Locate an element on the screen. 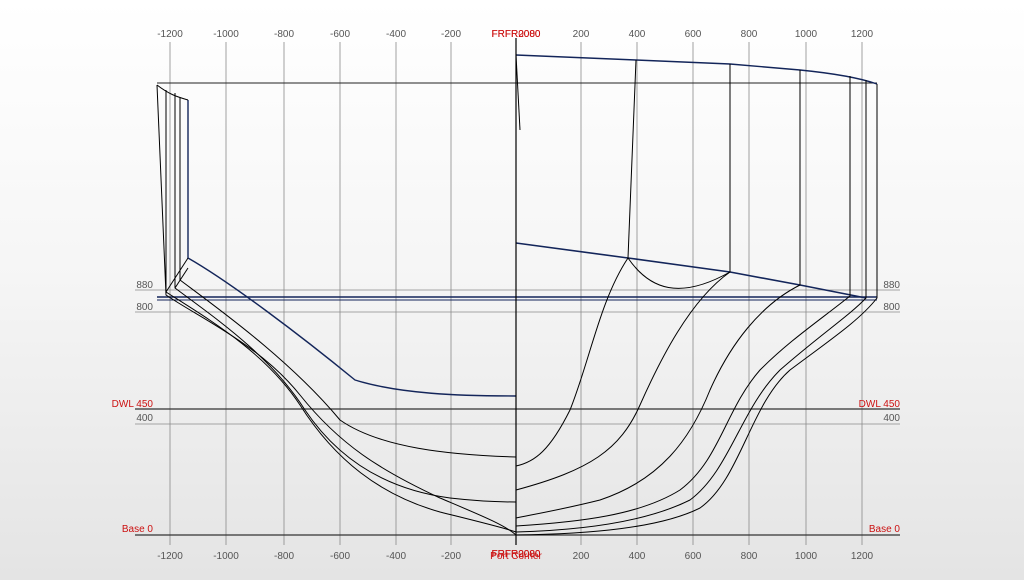 Image resolution: width=1024 pixels, height=585 pixels. tick-top--1200: -1200 is located at coordinates (170, 34).